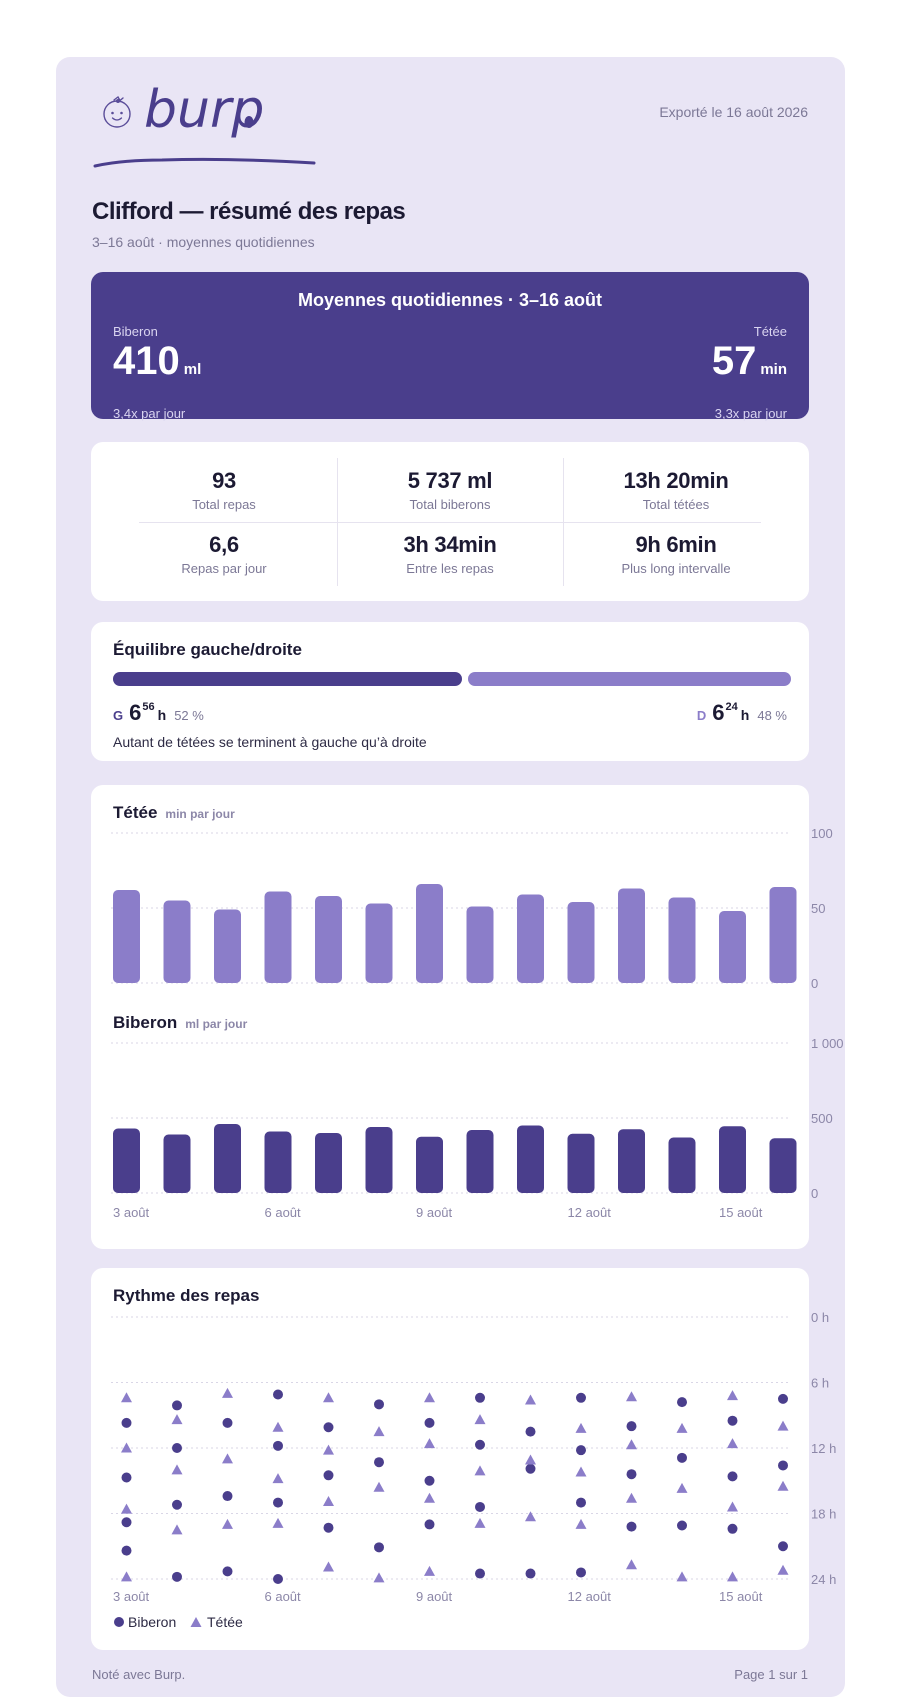  Describe the element at coordinates (749, 365) in the screenshot. I see `feed-value-row: 57 min` at that location.